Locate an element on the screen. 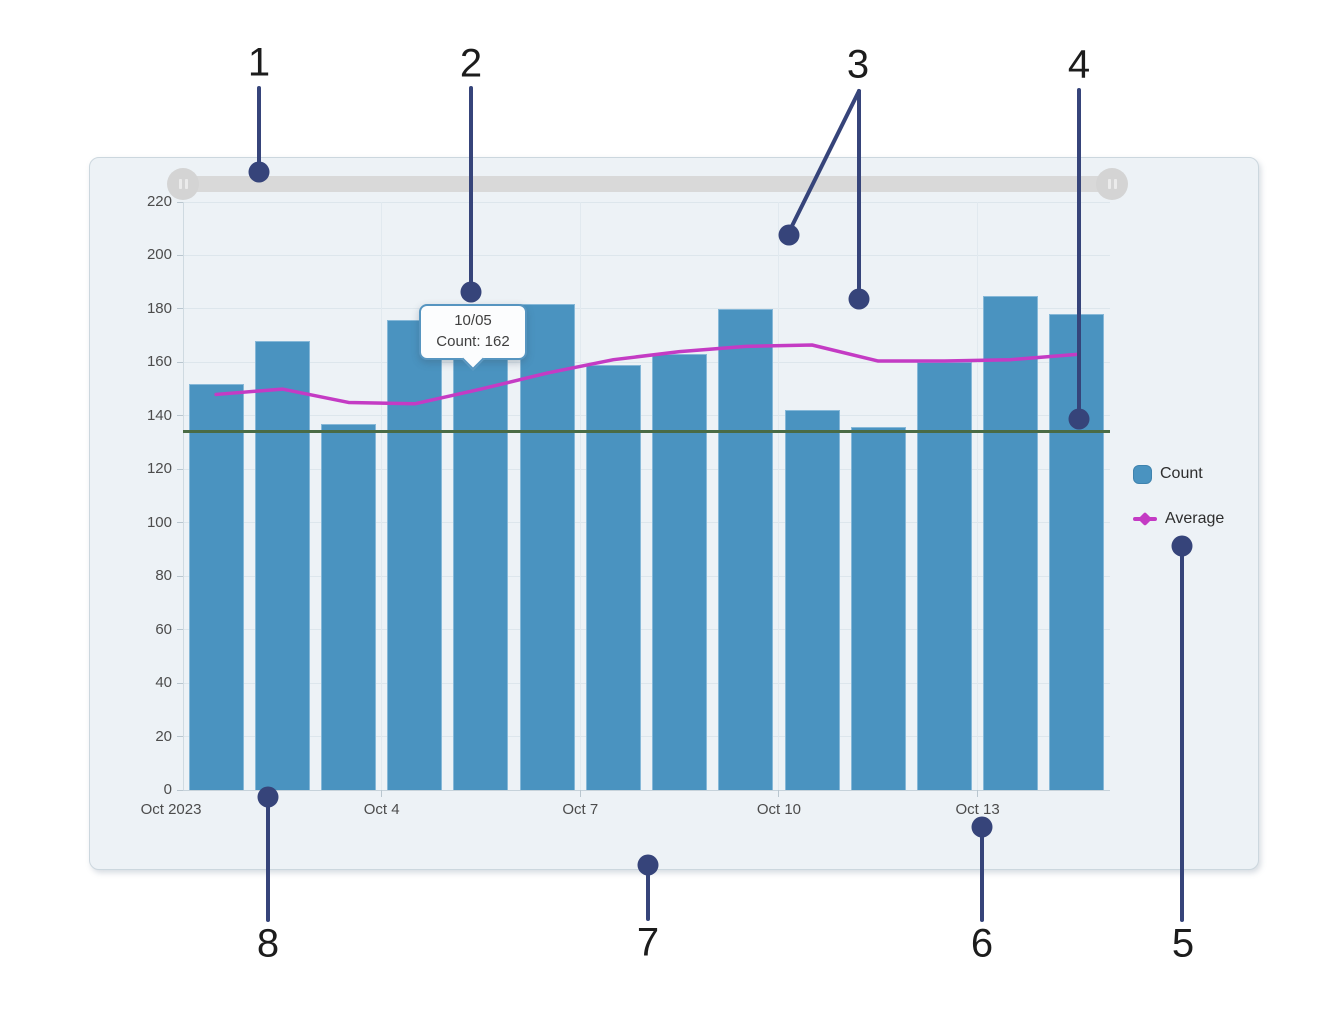 This screenshot has height=1014, width=1343. callout-number-8: 8 is located at coordinates (268, 943).